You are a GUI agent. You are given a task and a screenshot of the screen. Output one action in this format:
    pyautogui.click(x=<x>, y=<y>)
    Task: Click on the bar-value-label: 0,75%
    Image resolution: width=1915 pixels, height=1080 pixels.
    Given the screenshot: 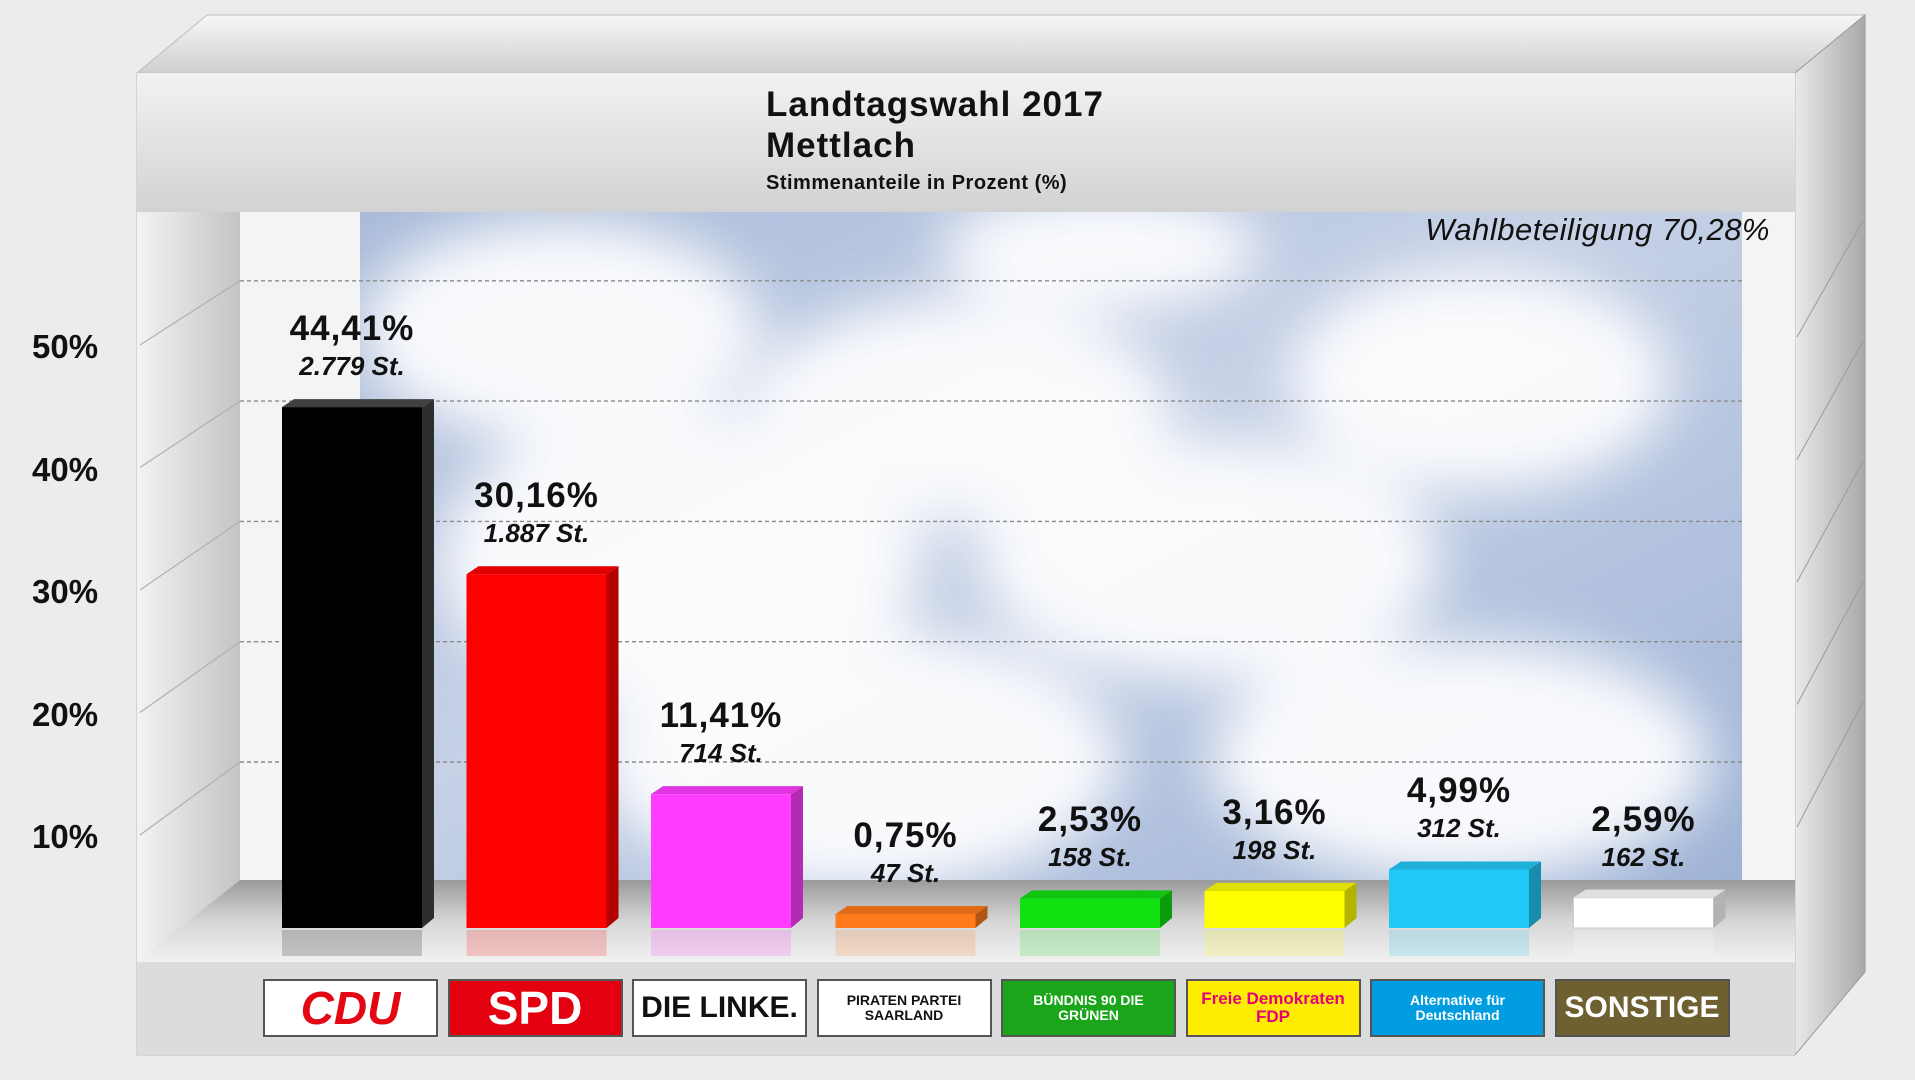 What is the action you would take?
    pyautogui.click(x=905, y=835)
    